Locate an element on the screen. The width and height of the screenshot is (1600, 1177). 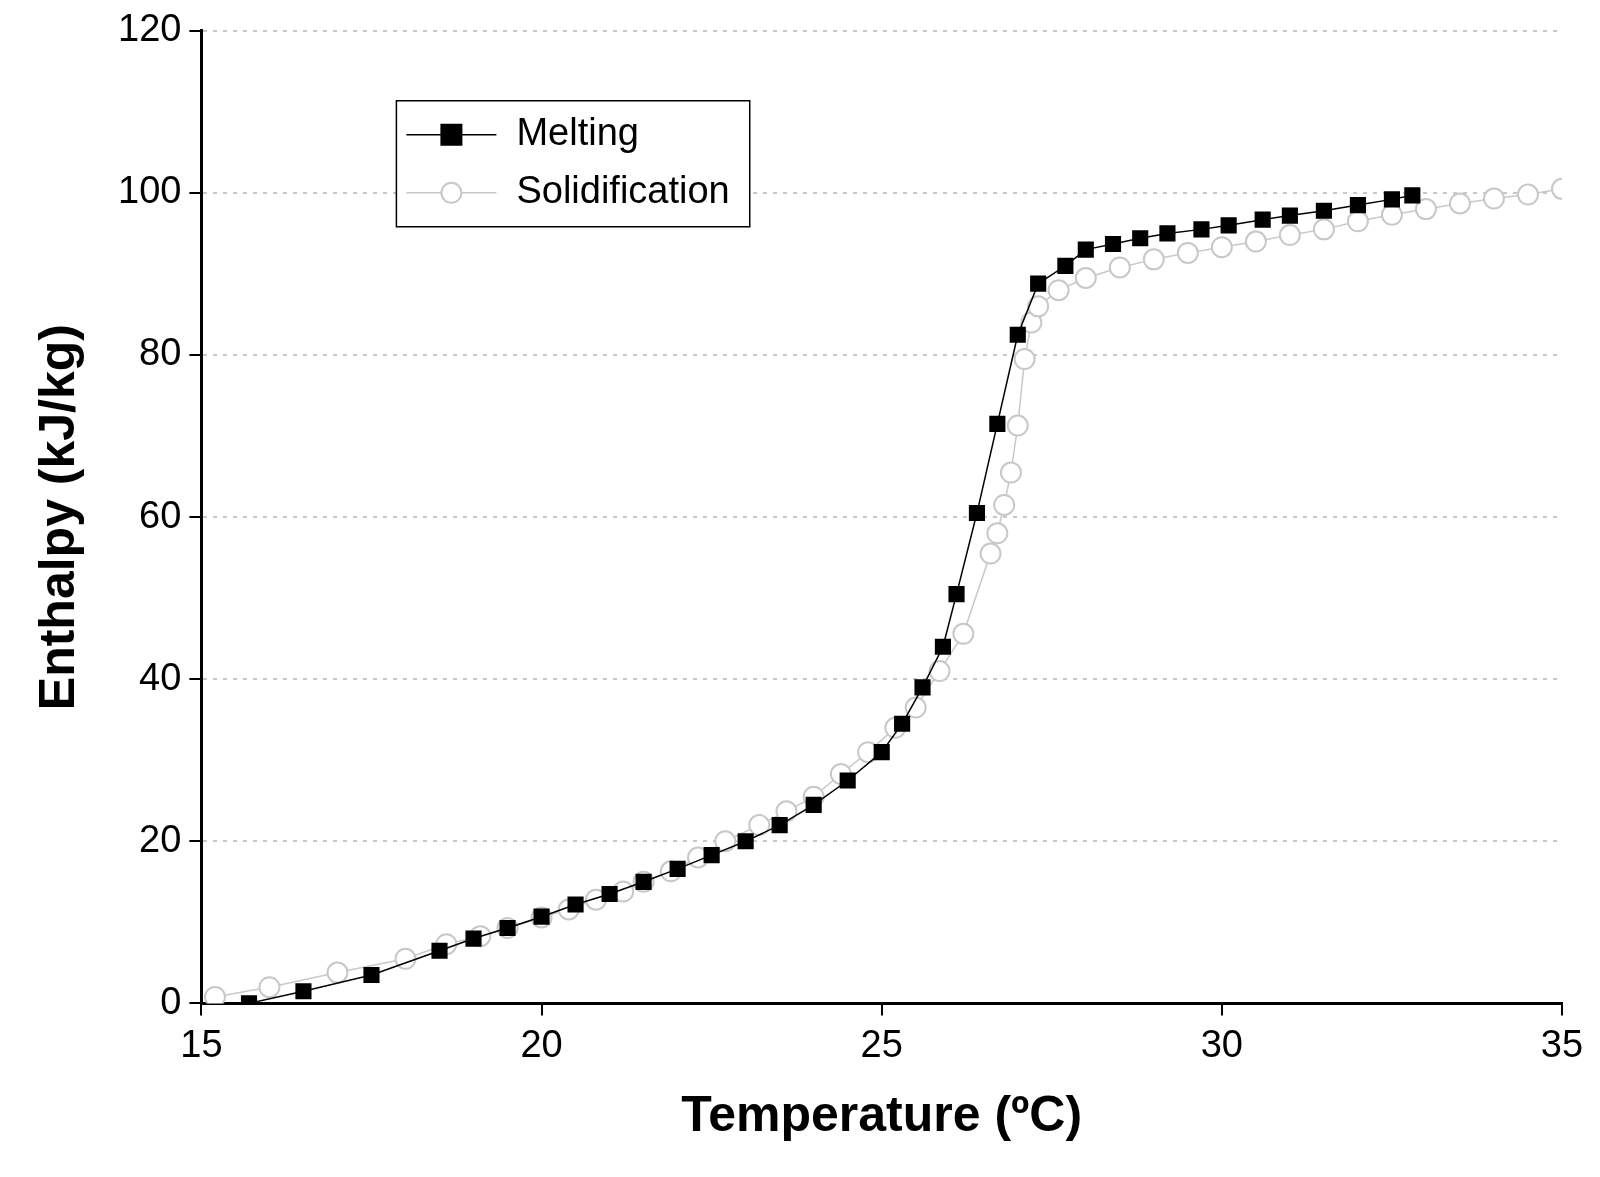
legend-label: Melting is located at coordinates (577, 132).